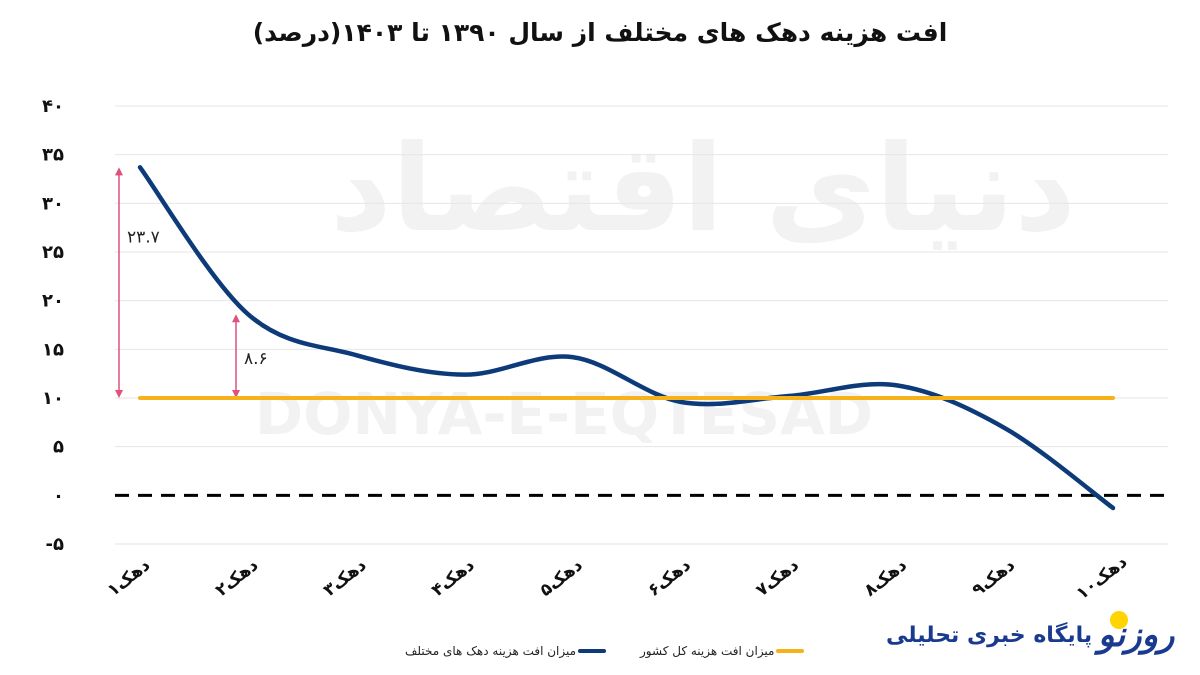 This screenshot has width=1200, height=675. Describe the element at coordinates (989, 635) in the screenshot. I see `logo-text: پایگاه خبری تحلیلی` at that location.